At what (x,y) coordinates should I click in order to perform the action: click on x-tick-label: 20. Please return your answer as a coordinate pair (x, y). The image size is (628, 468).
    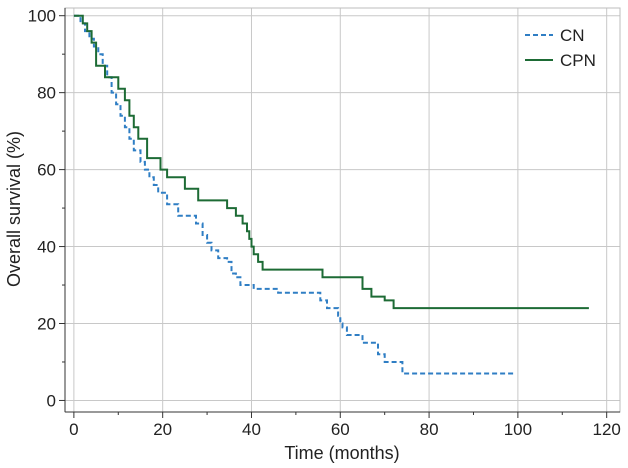
    Looking at the image, I should click on (162, 429).